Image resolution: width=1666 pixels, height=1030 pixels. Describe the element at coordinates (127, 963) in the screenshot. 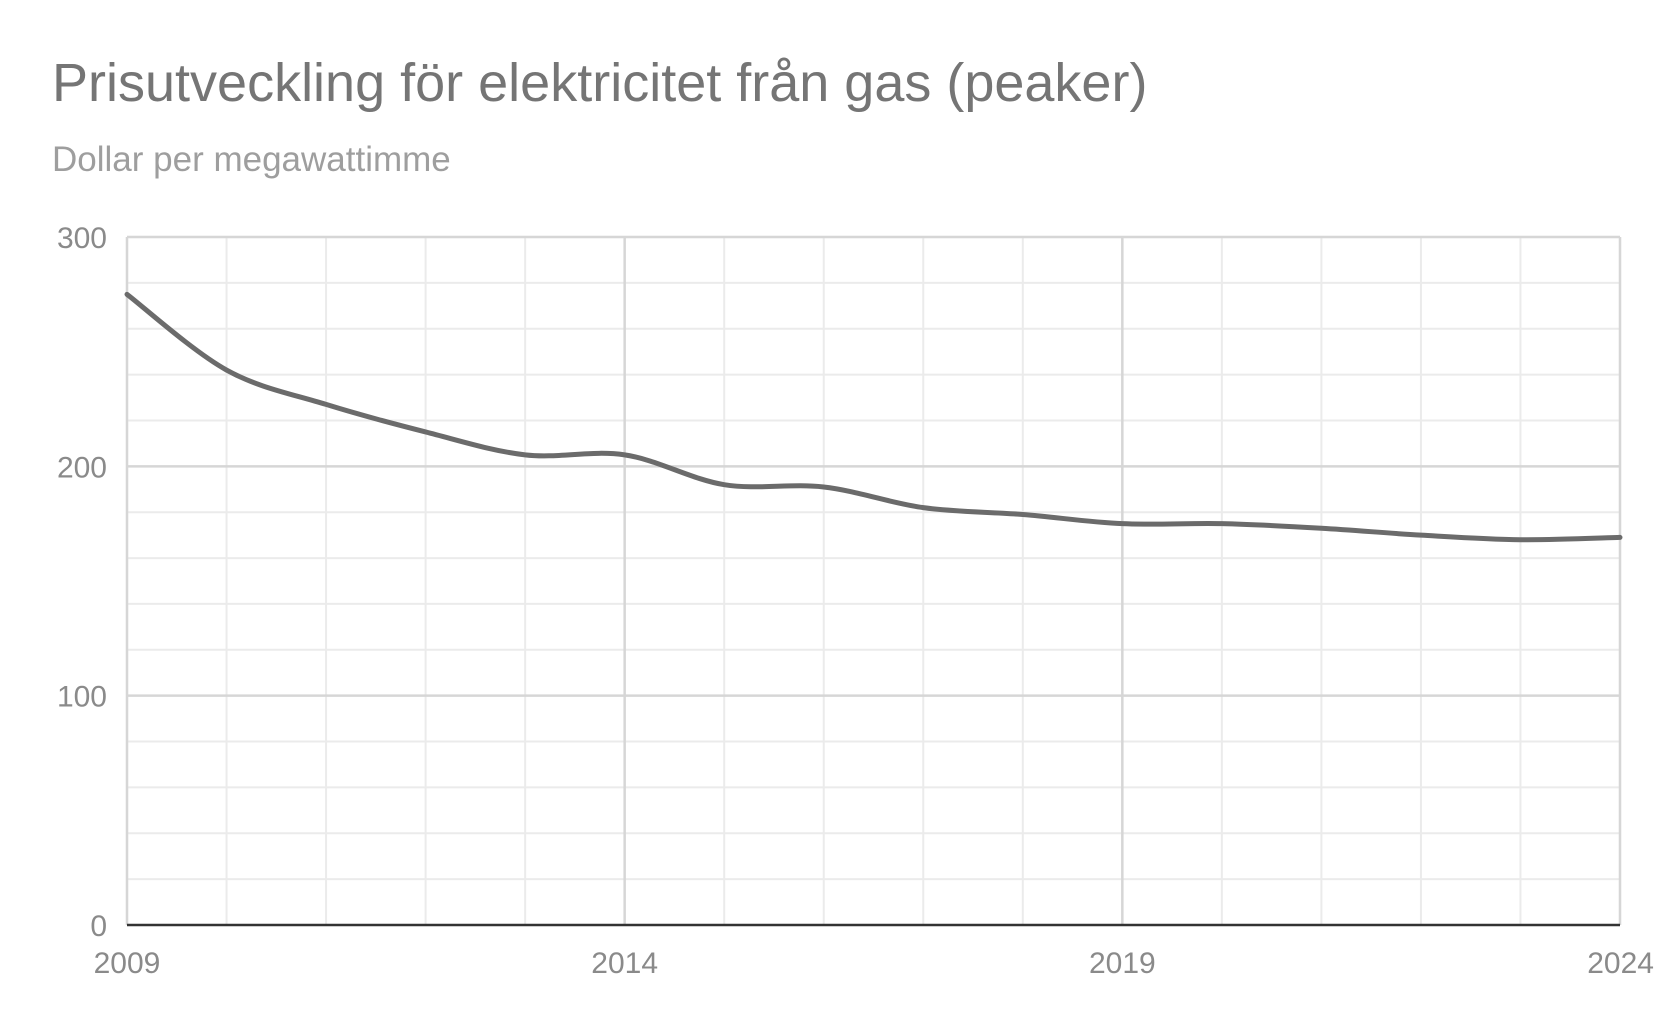

I see `x-tick-label: 2009` at that location.